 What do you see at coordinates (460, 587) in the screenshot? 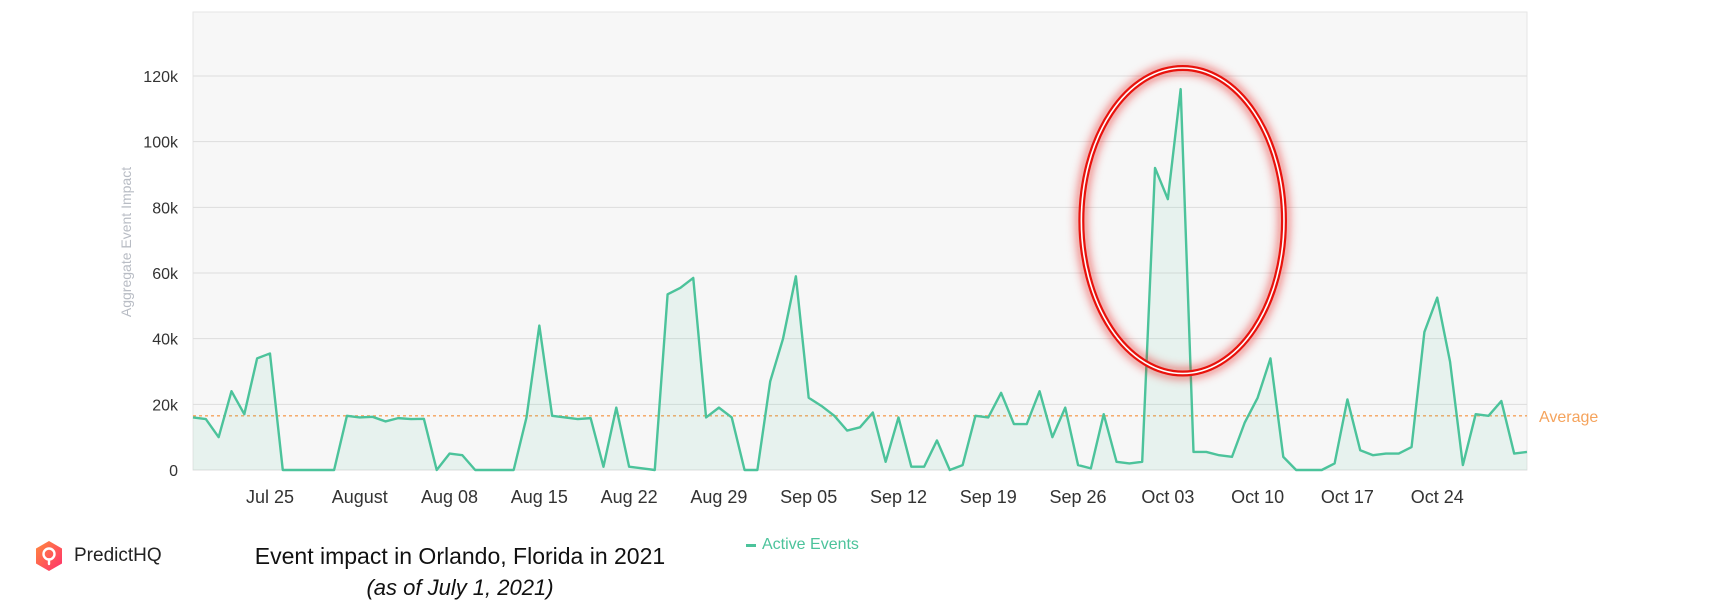
I see `caption-subtitle: (as of July 1, 2021)` at bounding box center [460, 587].